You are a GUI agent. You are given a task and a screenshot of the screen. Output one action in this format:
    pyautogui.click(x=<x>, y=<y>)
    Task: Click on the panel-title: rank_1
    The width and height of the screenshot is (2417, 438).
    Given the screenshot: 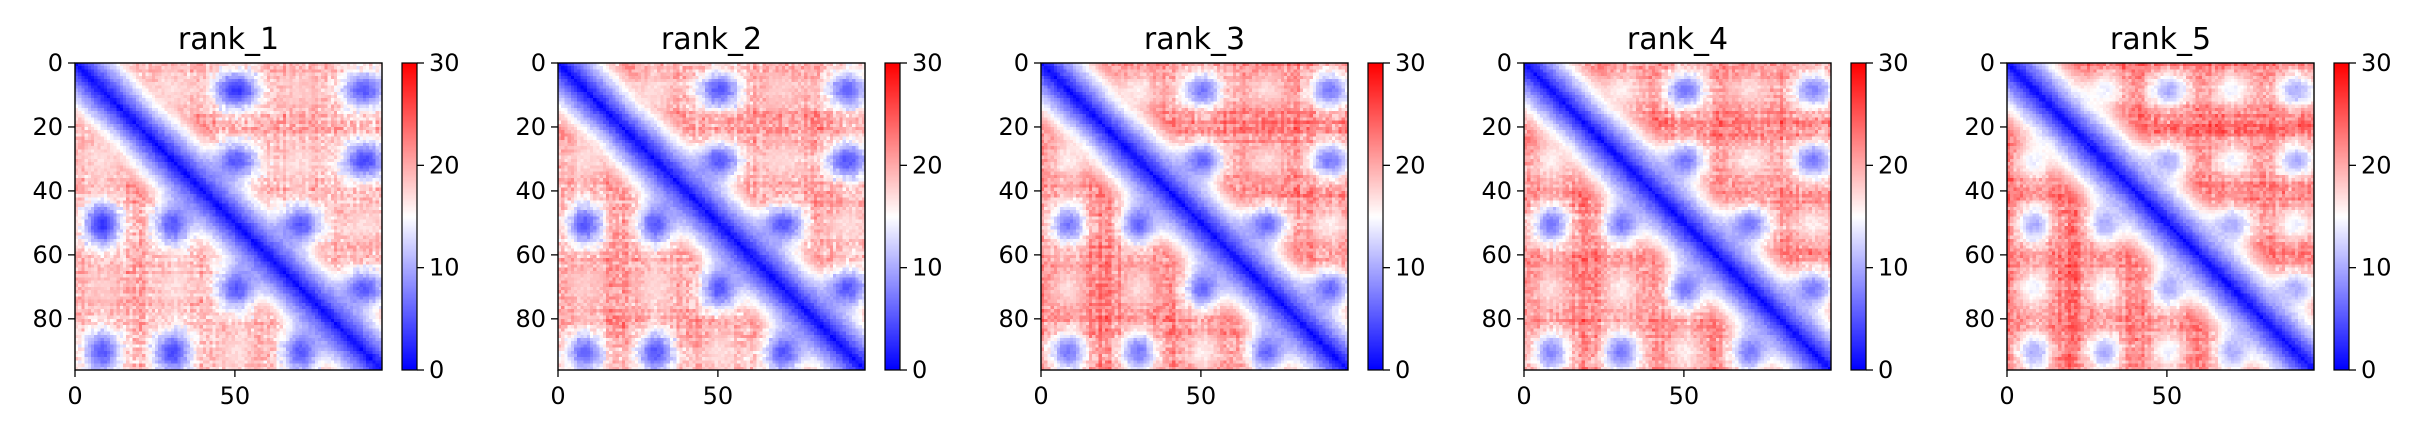 What is the action you would take?
    pyautogui.click(x=228, y=39)
    